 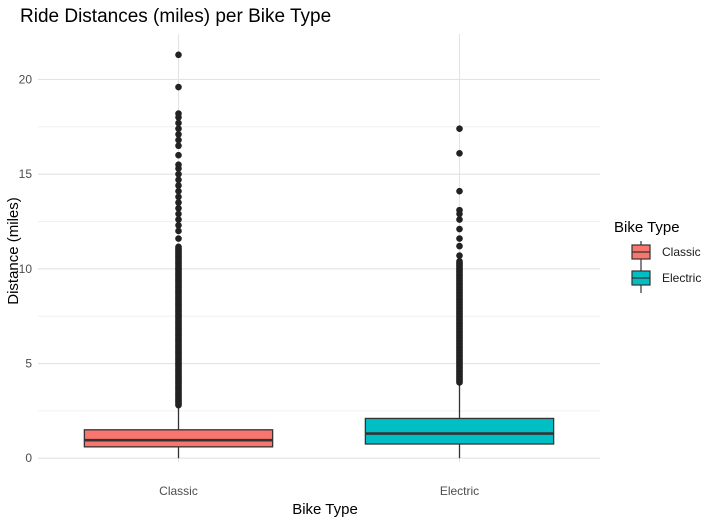 What do you see at coordinates (175, 16) in the screenshot?
I see `chart-title: Ride Distances (miles) per Bike Type` at bounding box center [175, 16].